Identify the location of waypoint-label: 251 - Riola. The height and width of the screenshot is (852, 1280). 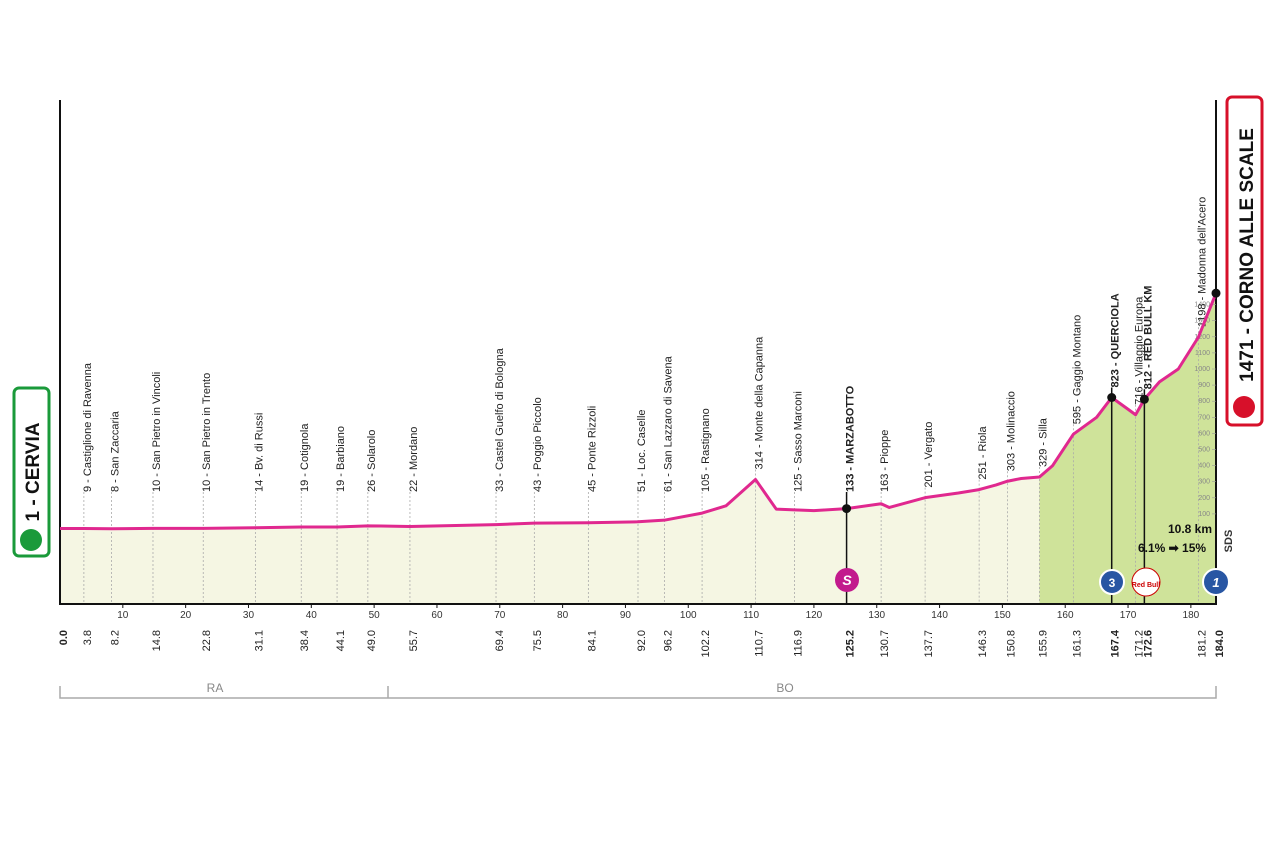
(983, 453).